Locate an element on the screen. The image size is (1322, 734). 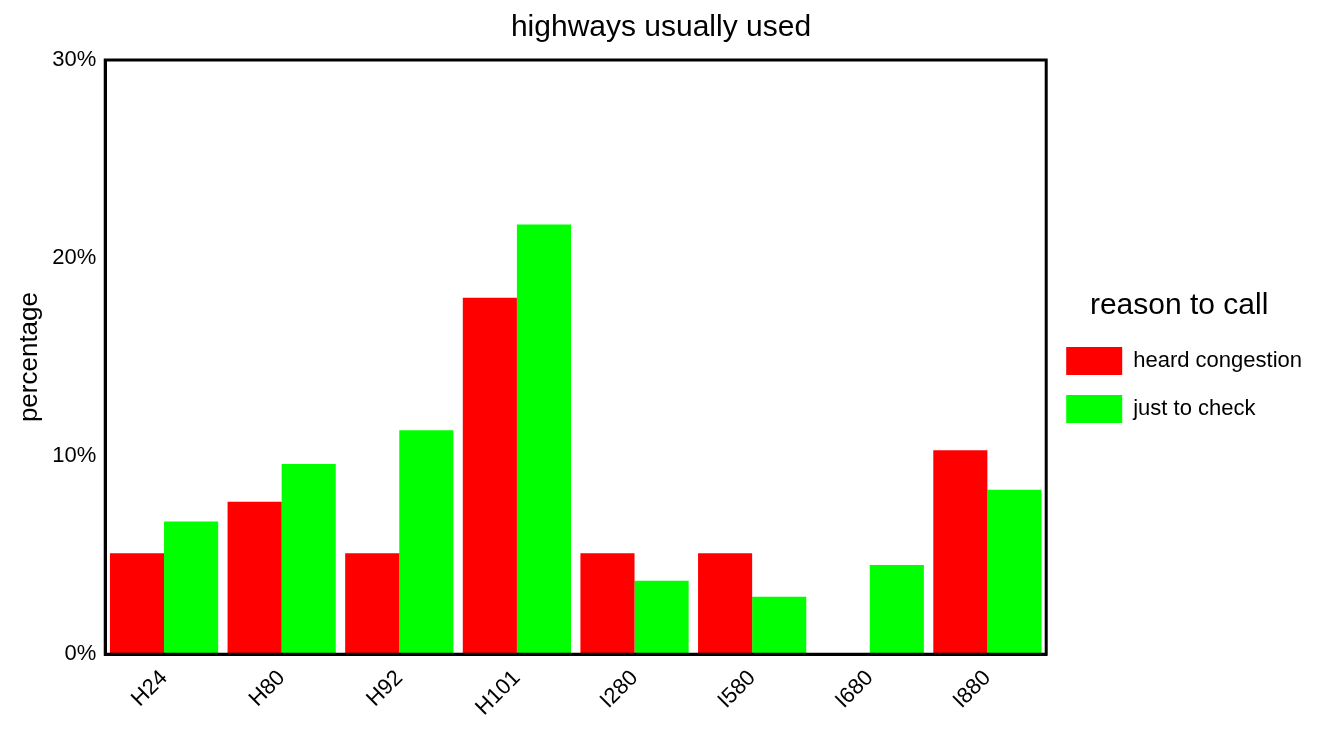
y-axis-title: percentage is located at coordinates (27, 357).